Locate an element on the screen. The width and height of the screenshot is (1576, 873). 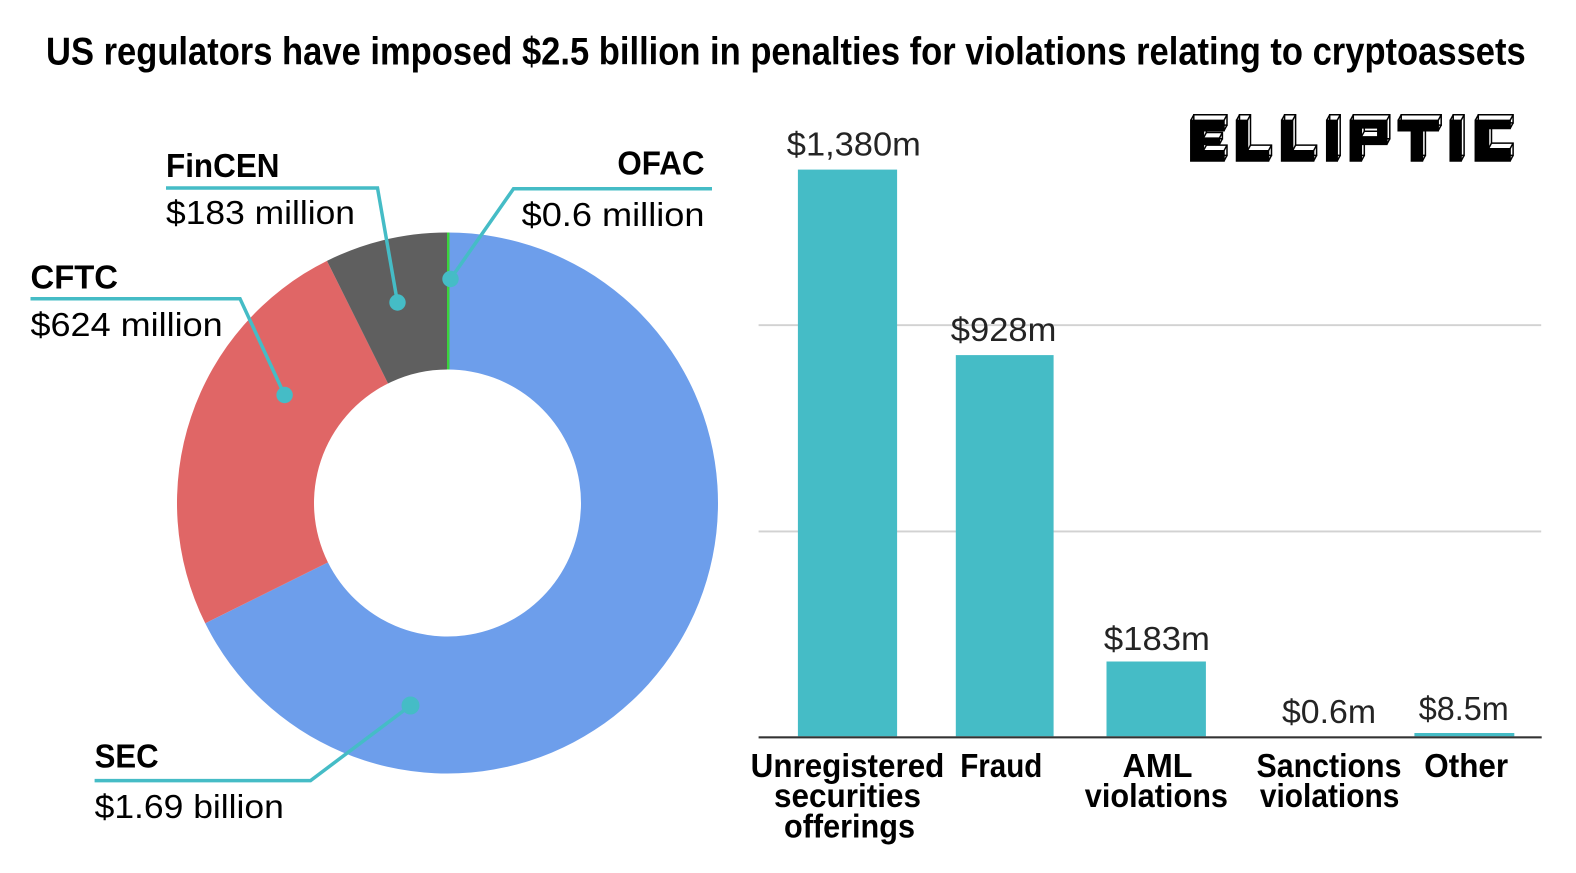
svg-text: $0.6m is located at coordinates (1329, 712).